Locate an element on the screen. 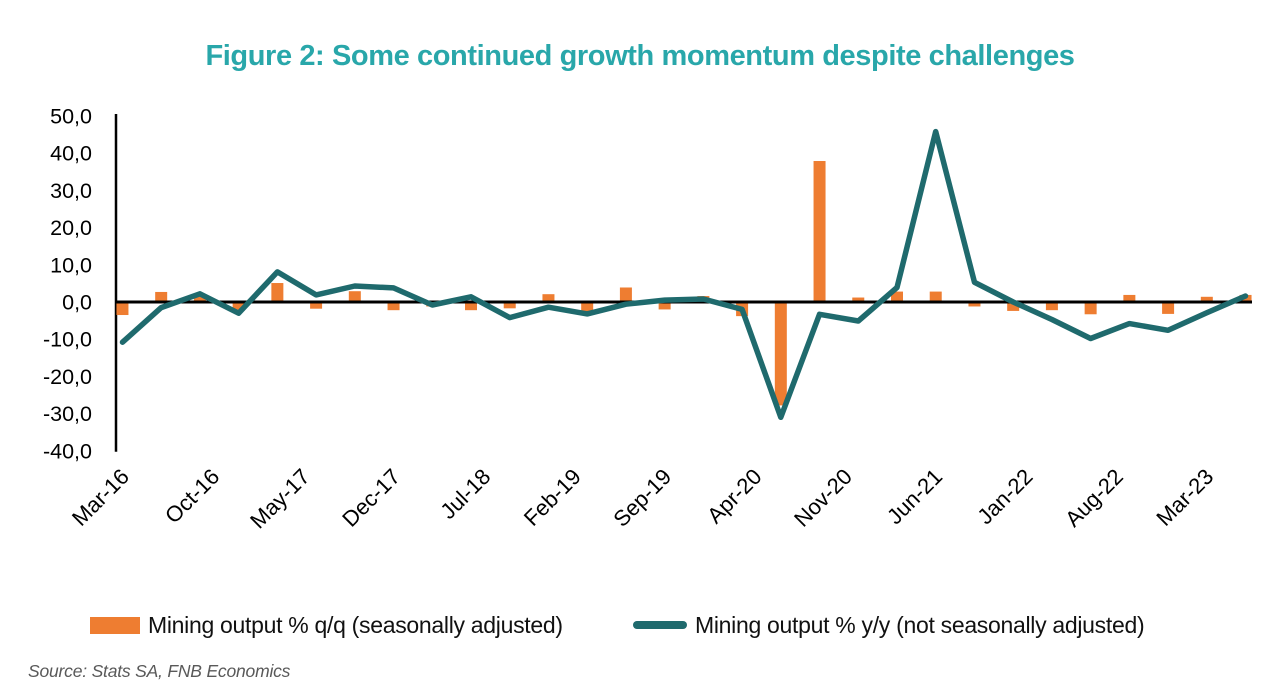 This screenshot has width=1280, height=700. source-note: Source: Stats SA, FNB Economics is located at coordinates (159, 671).